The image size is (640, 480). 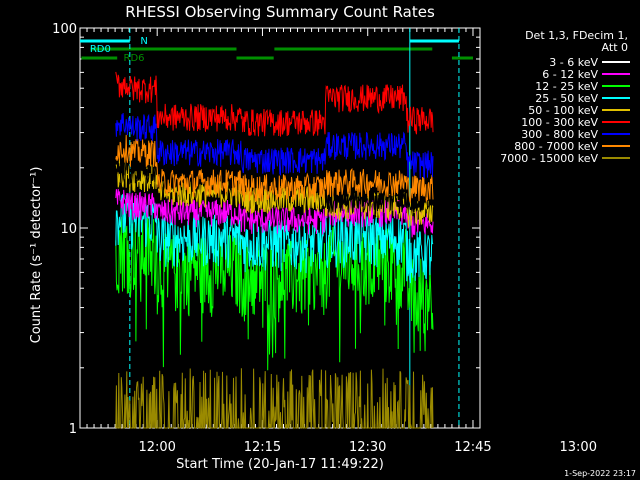 What do you see at coordinates (274, 213) in the screenshot?
I see `series-line-6-12-kev` at bounding box center [274, 213].